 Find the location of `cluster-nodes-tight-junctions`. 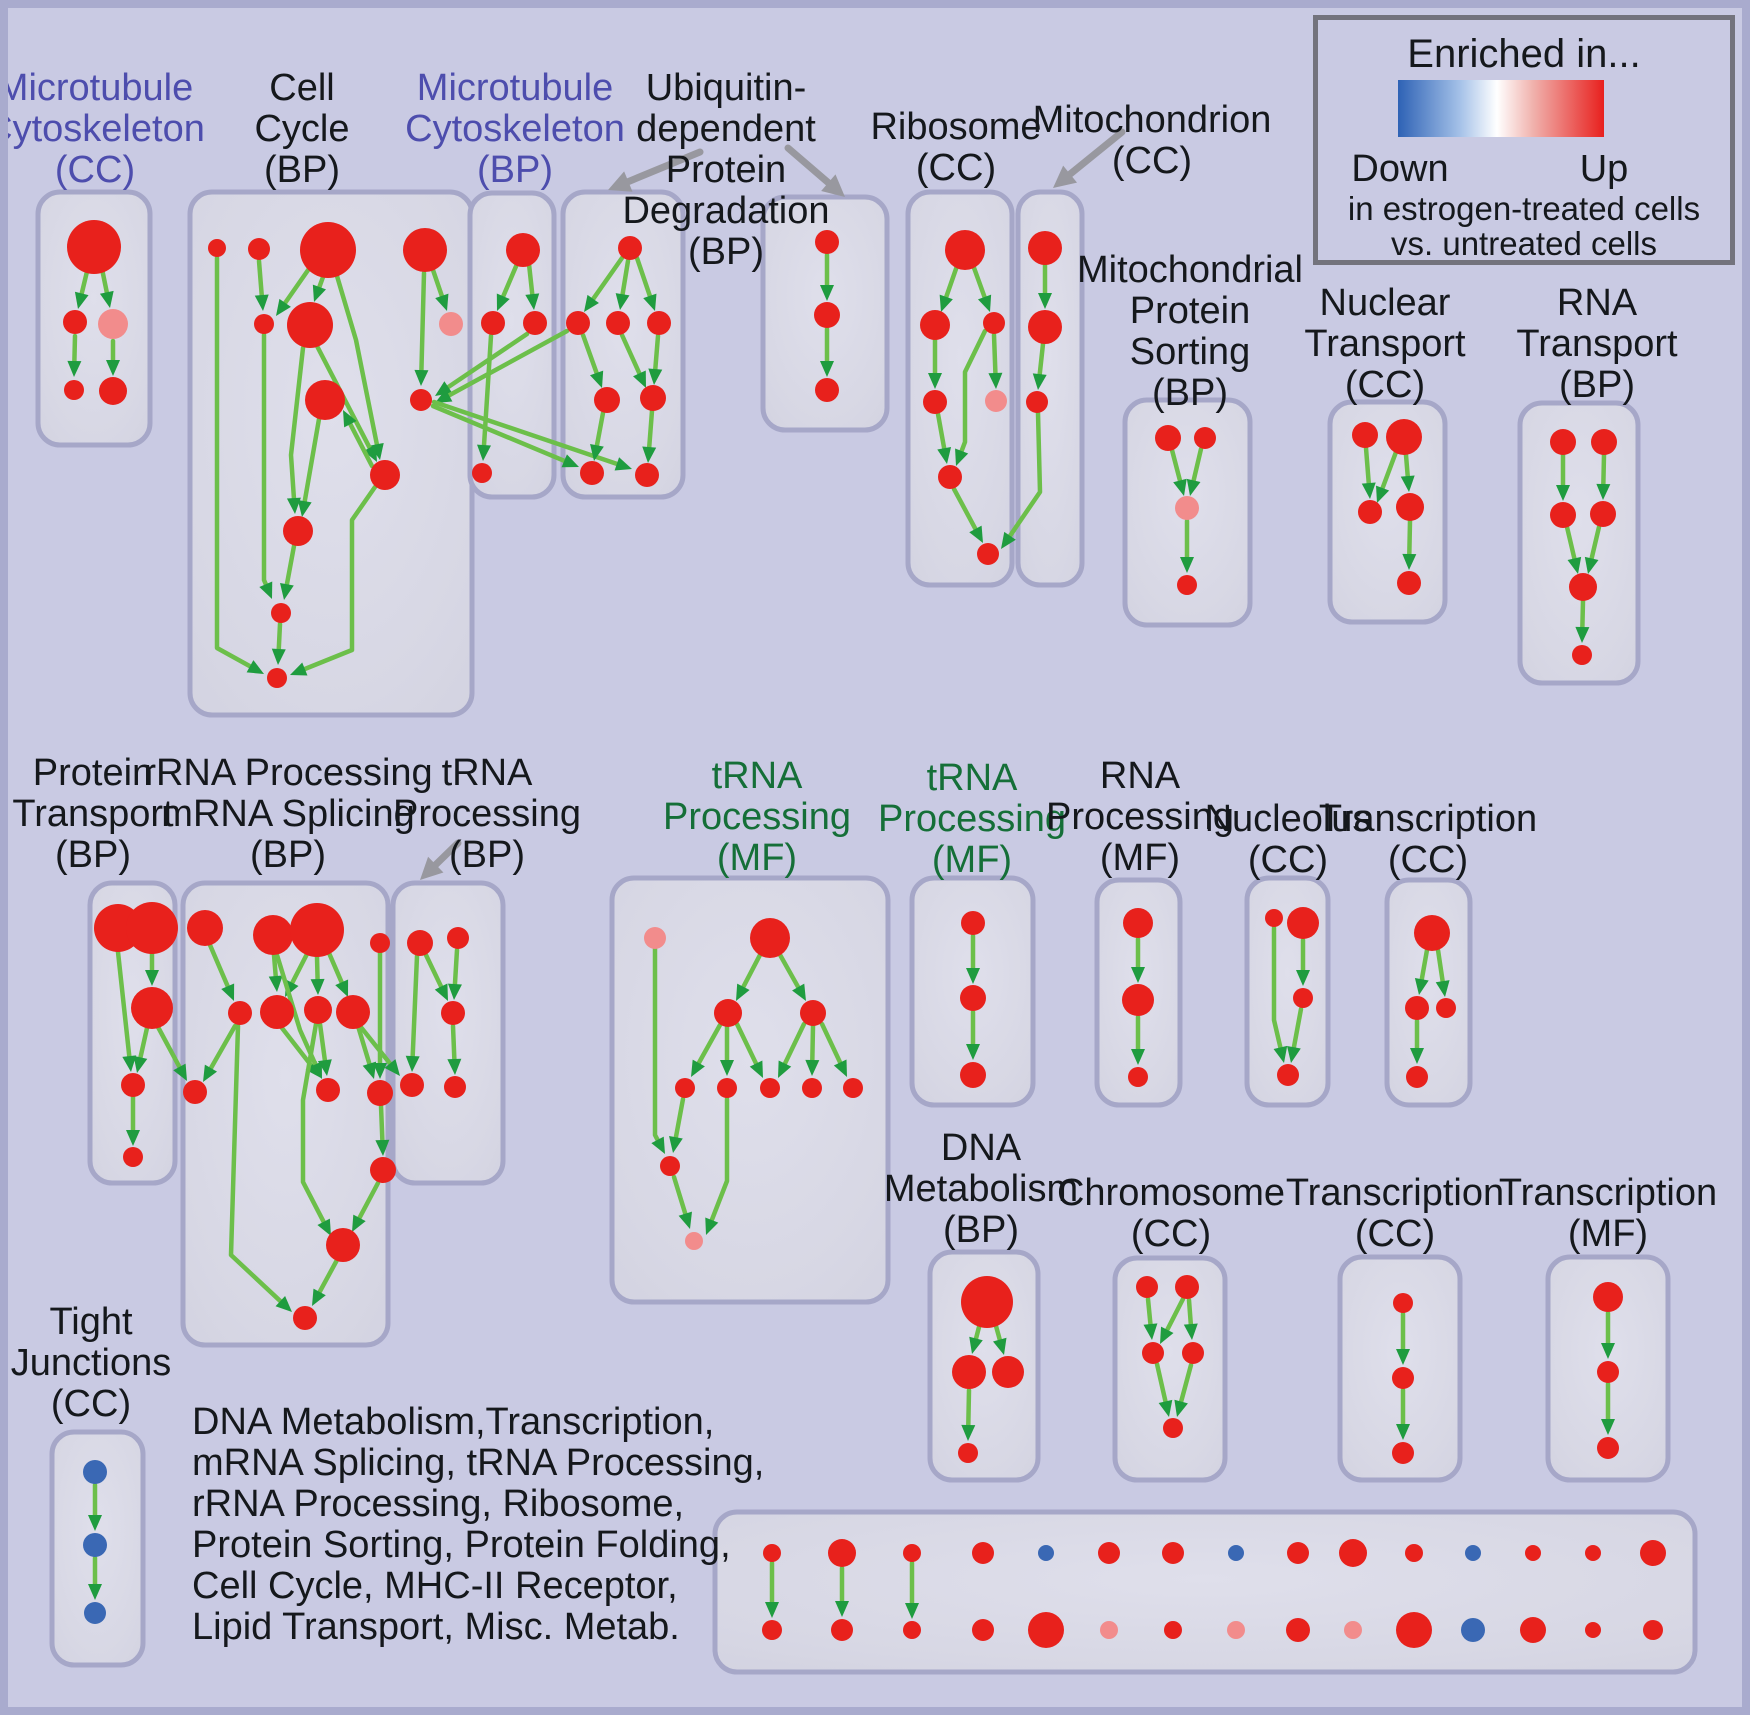

cluster-nodes-tight-junctions is located at coordinates (95, 1542).